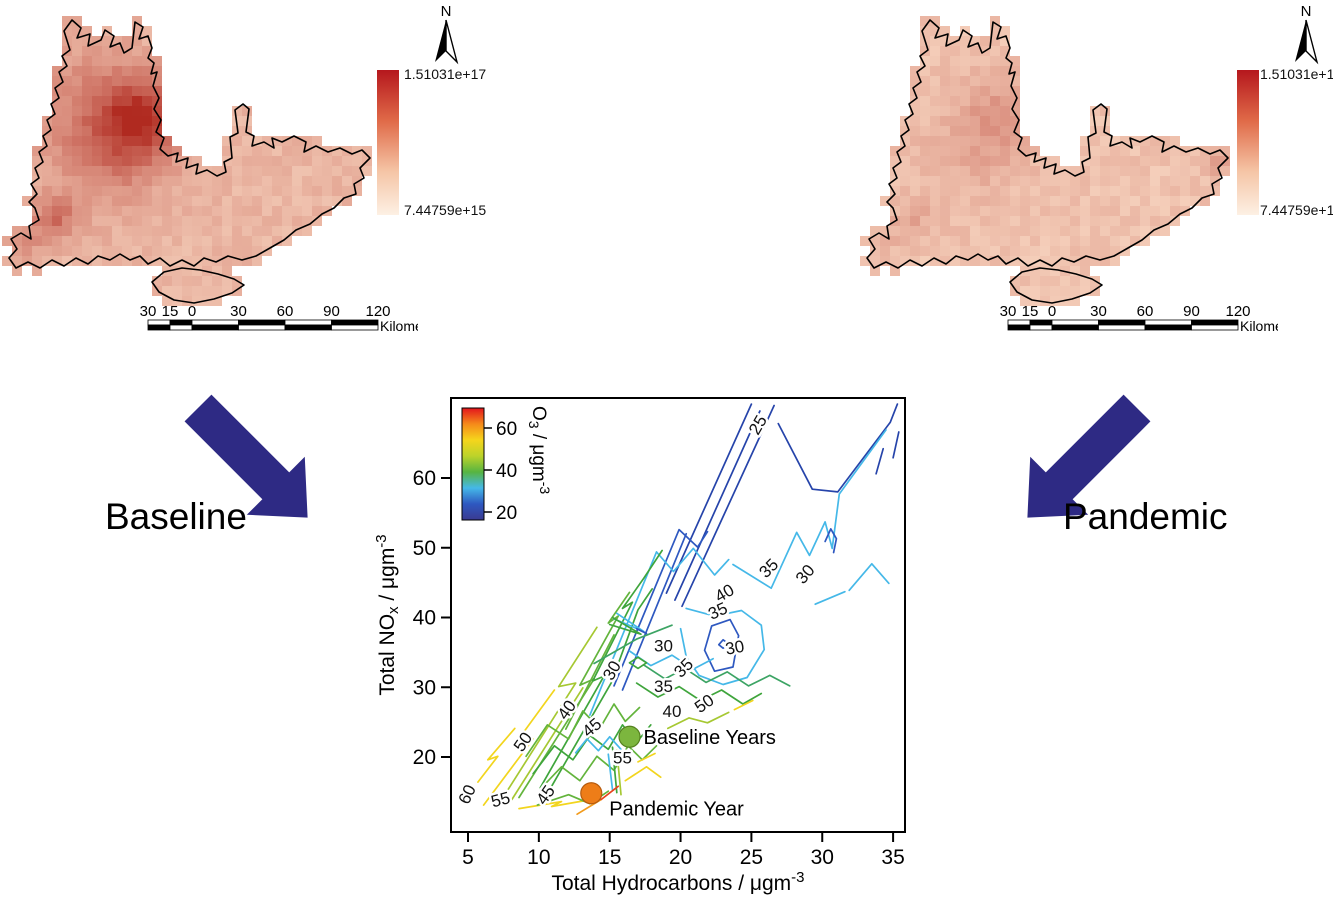 The width and height of the screenshot is (1333, 904). I want to click on baseline-colorbar-max: 1.51031e+17, so click(445, 74).